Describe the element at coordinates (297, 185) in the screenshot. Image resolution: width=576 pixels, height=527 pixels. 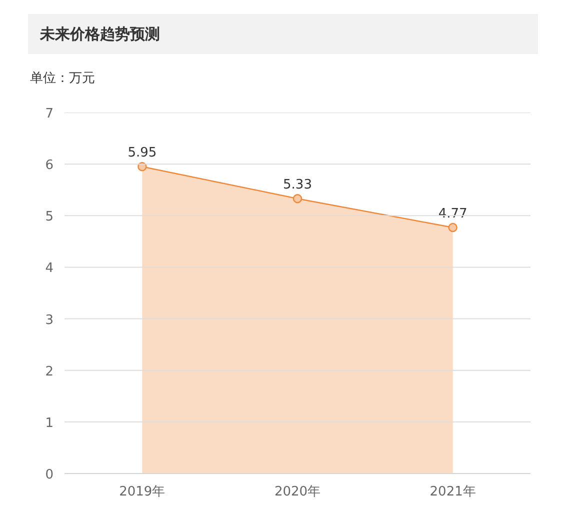
I see `data-label: 5.33` at that location.